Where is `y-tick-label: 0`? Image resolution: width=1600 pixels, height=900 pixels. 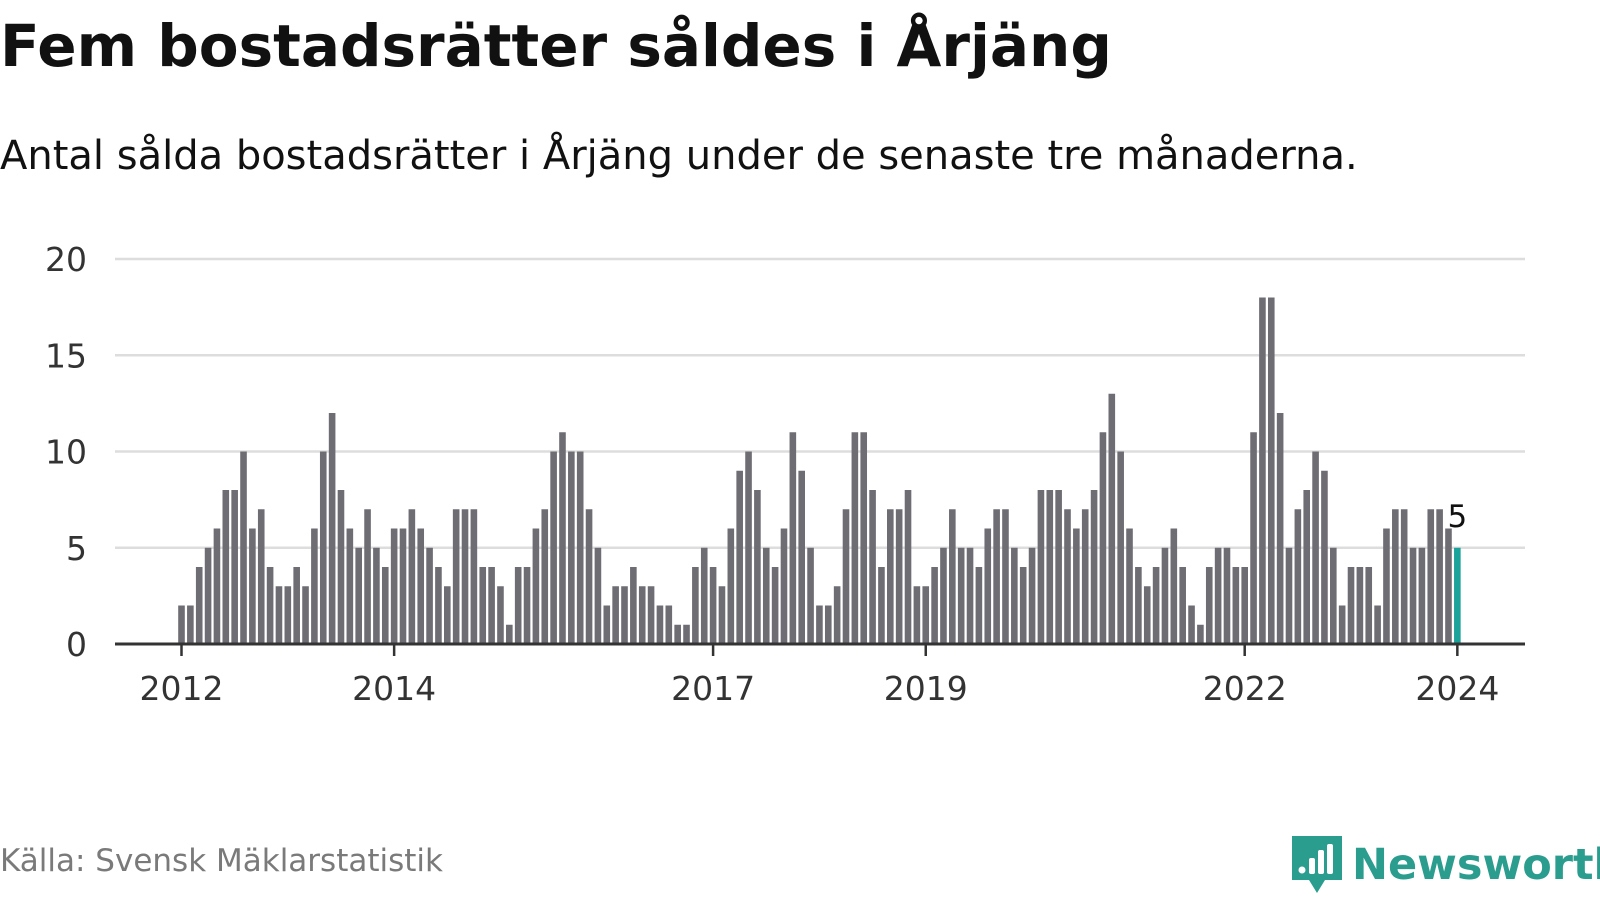 y-tick-label: 0 is located at coordinates (76, 644).